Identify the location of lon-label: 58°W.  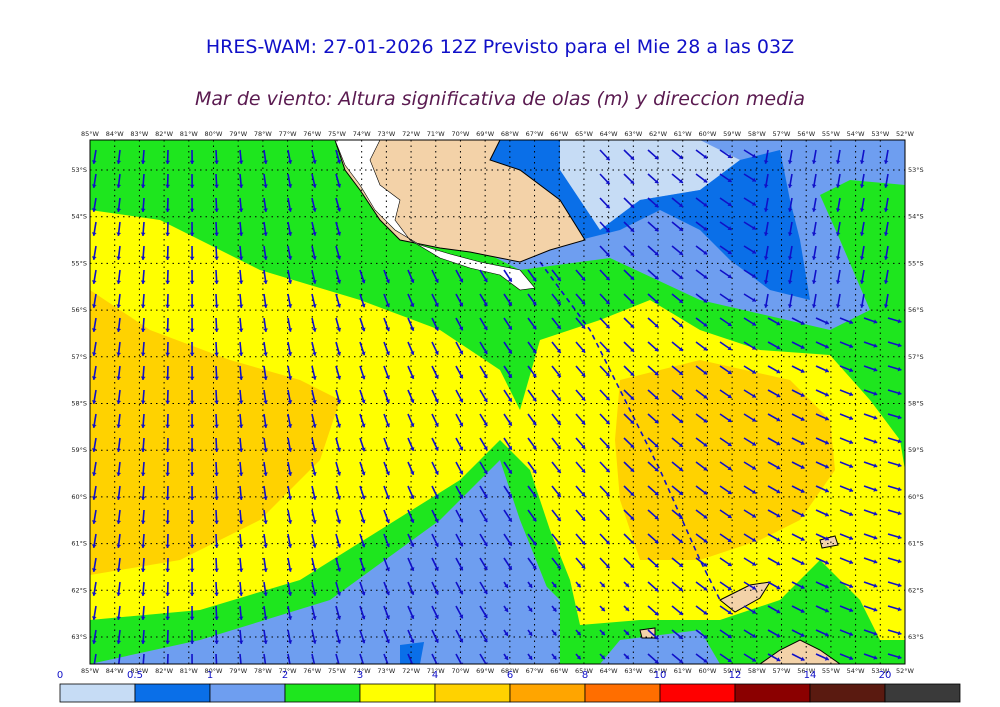
(757, 134).